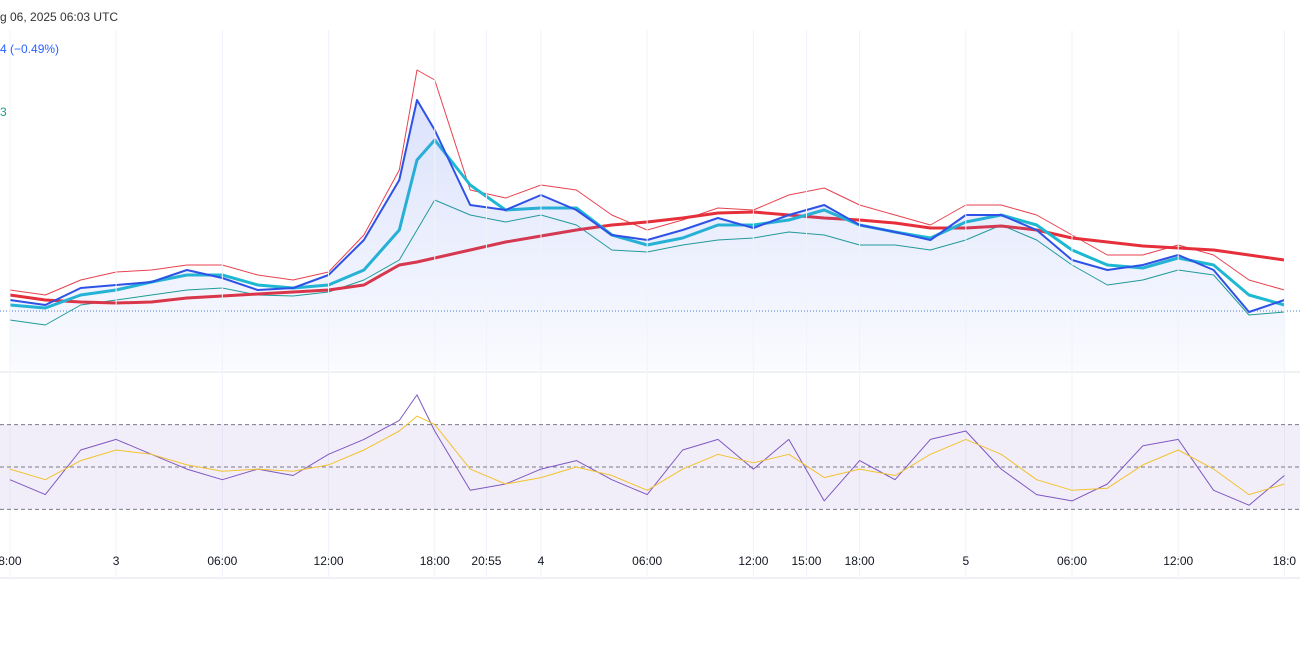 This screenshot has height=650, width=1300. What do you see at coordinates (1285, 561) in the screenshot?
I see `x-tick-label: 18:0` at bounding box center [1285, 561].